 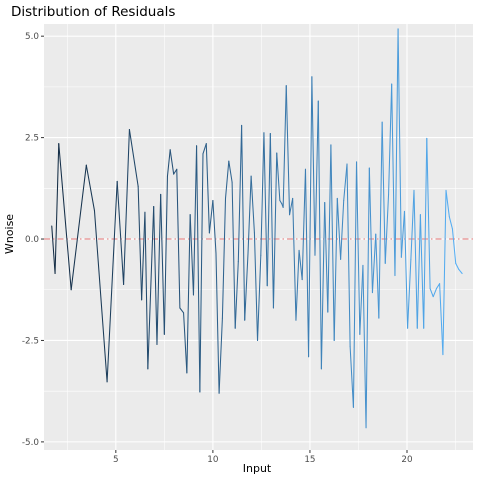 I want to click on y-axis-title: Wnoise, so click(x=9, y=234).